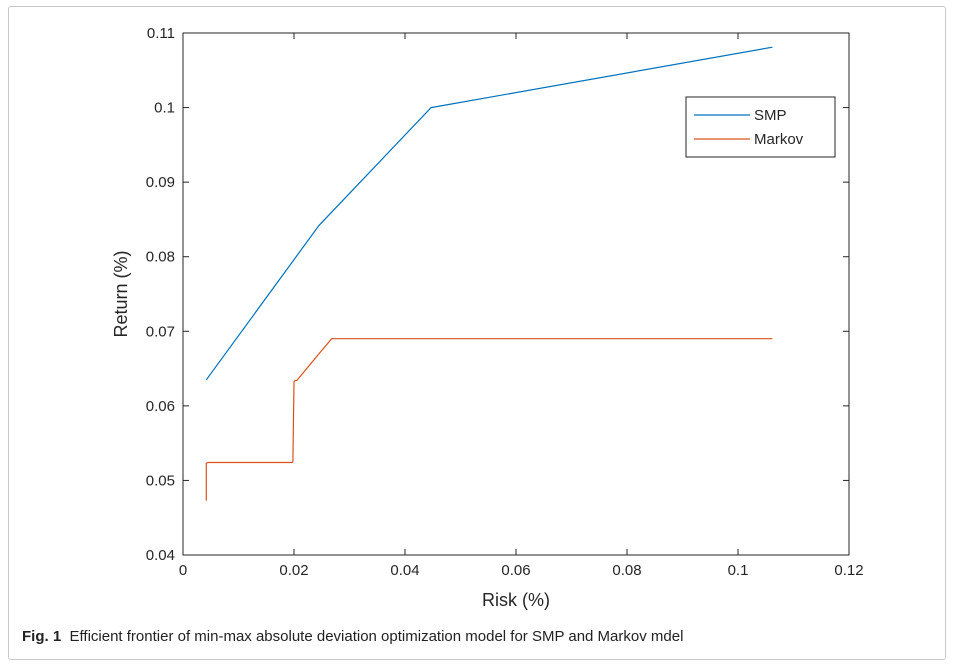 This screenshot has width=954, height=666. What do you see at coordinates (160, 555) in the screenshot?
I see `y-tick-label: 0.04` at bounding box center [160, 555].